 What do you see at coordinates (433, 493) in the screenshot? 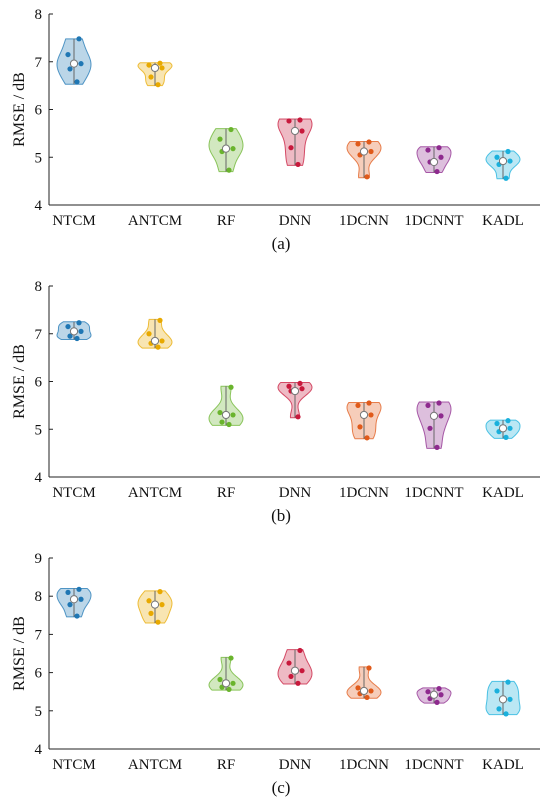
I see `x-tick-label: 1DCNNT` at bounding box center [433, 493].